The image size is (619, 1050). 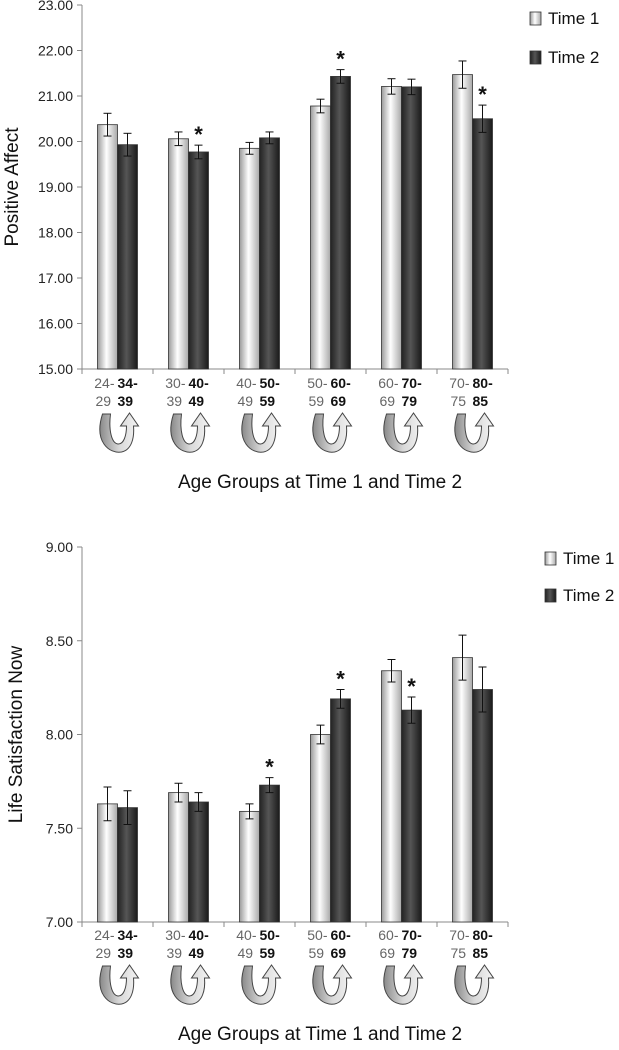 What do you see at coordinates (128, 935) in the screenshot?
I see `category-label-time2: 34-` at bounding box center [128, 935].